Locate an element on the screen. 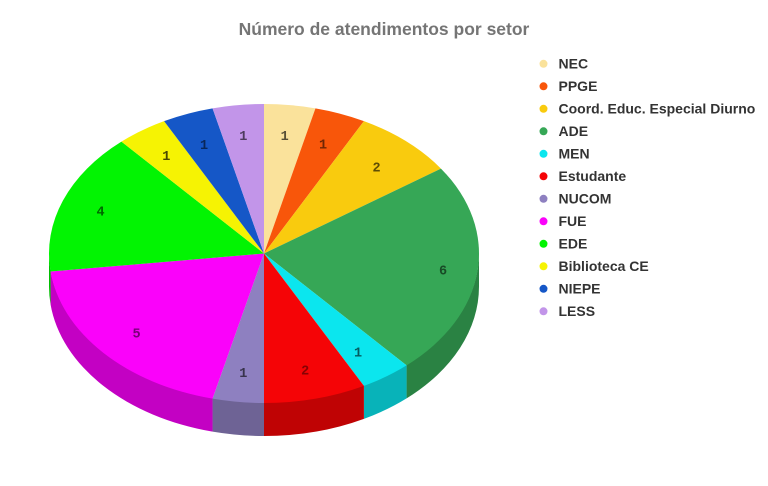 This screenshot has height=486, width=768. svg-text:Número de atendimentos por set: Número de atendimentos por setor is located at coordinates (384, 29).